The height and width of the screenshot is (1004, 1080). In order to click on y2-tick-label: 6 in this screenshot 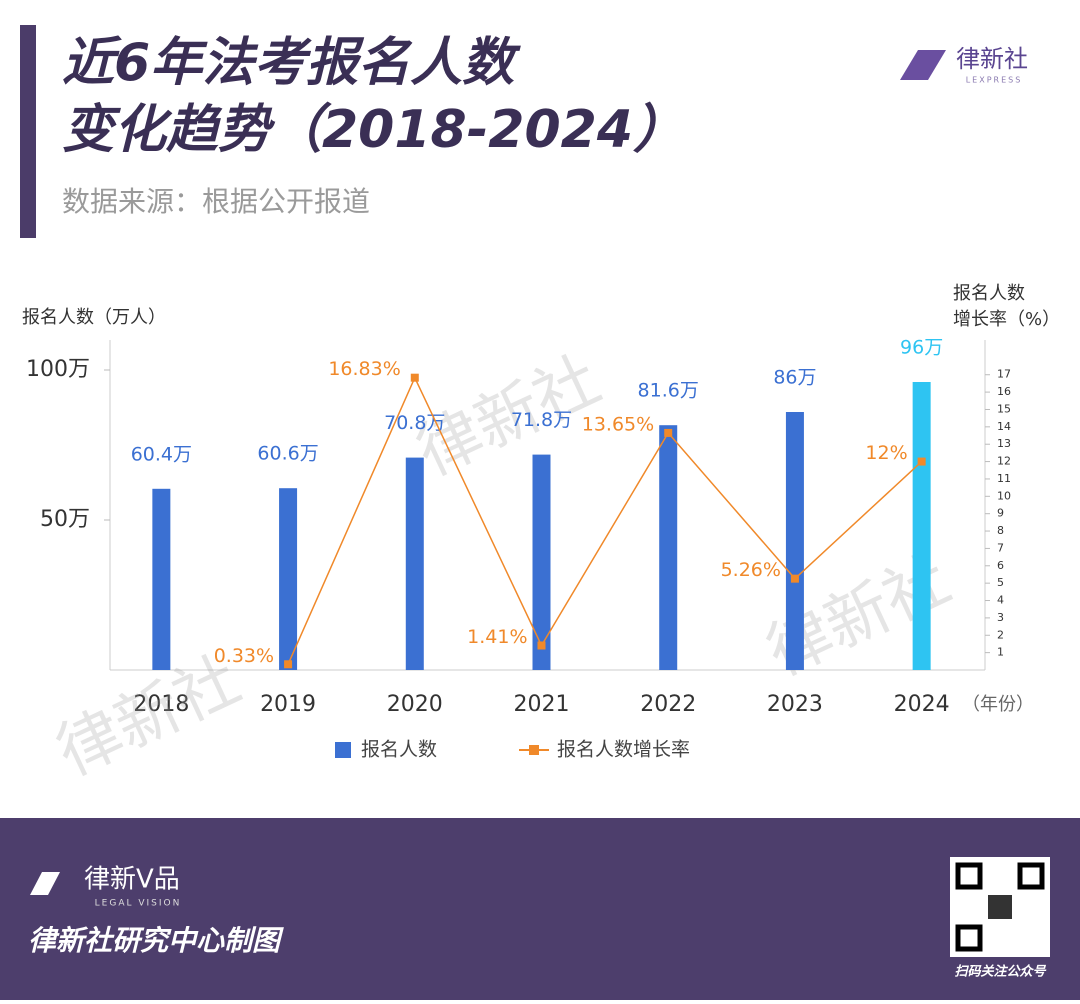, I will do `click(1000, 565)`.